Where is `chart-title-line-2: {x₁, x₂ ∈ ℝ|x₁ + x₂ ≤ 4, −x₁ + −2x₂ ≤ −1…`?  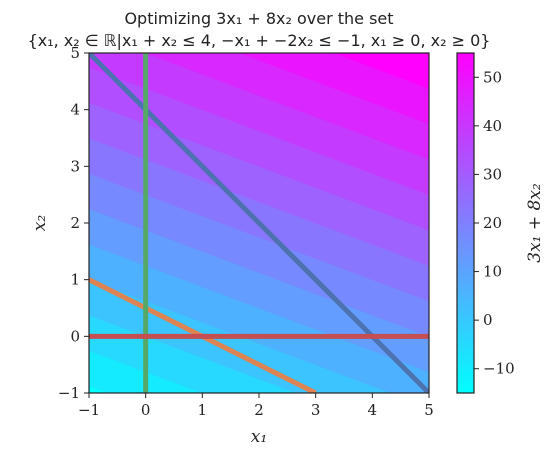
chart-title-line-2: {x₁, x₂ ∈ ℝ|x₁ + x₂ ≤ 4, −x₁ + −2x₂ ≤ −1… is located at coordinates (259, 40).